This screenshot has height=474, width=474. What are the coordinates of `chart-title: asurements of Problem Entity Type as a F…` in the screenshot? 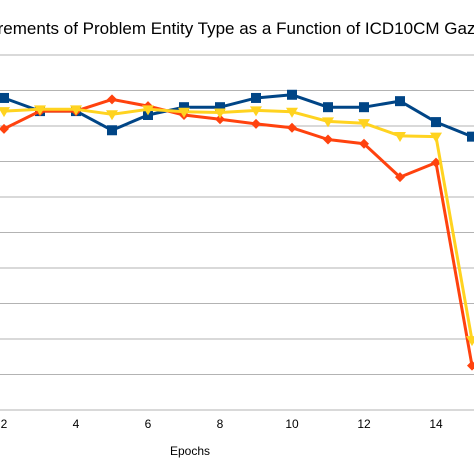 It's located at (237, 28).